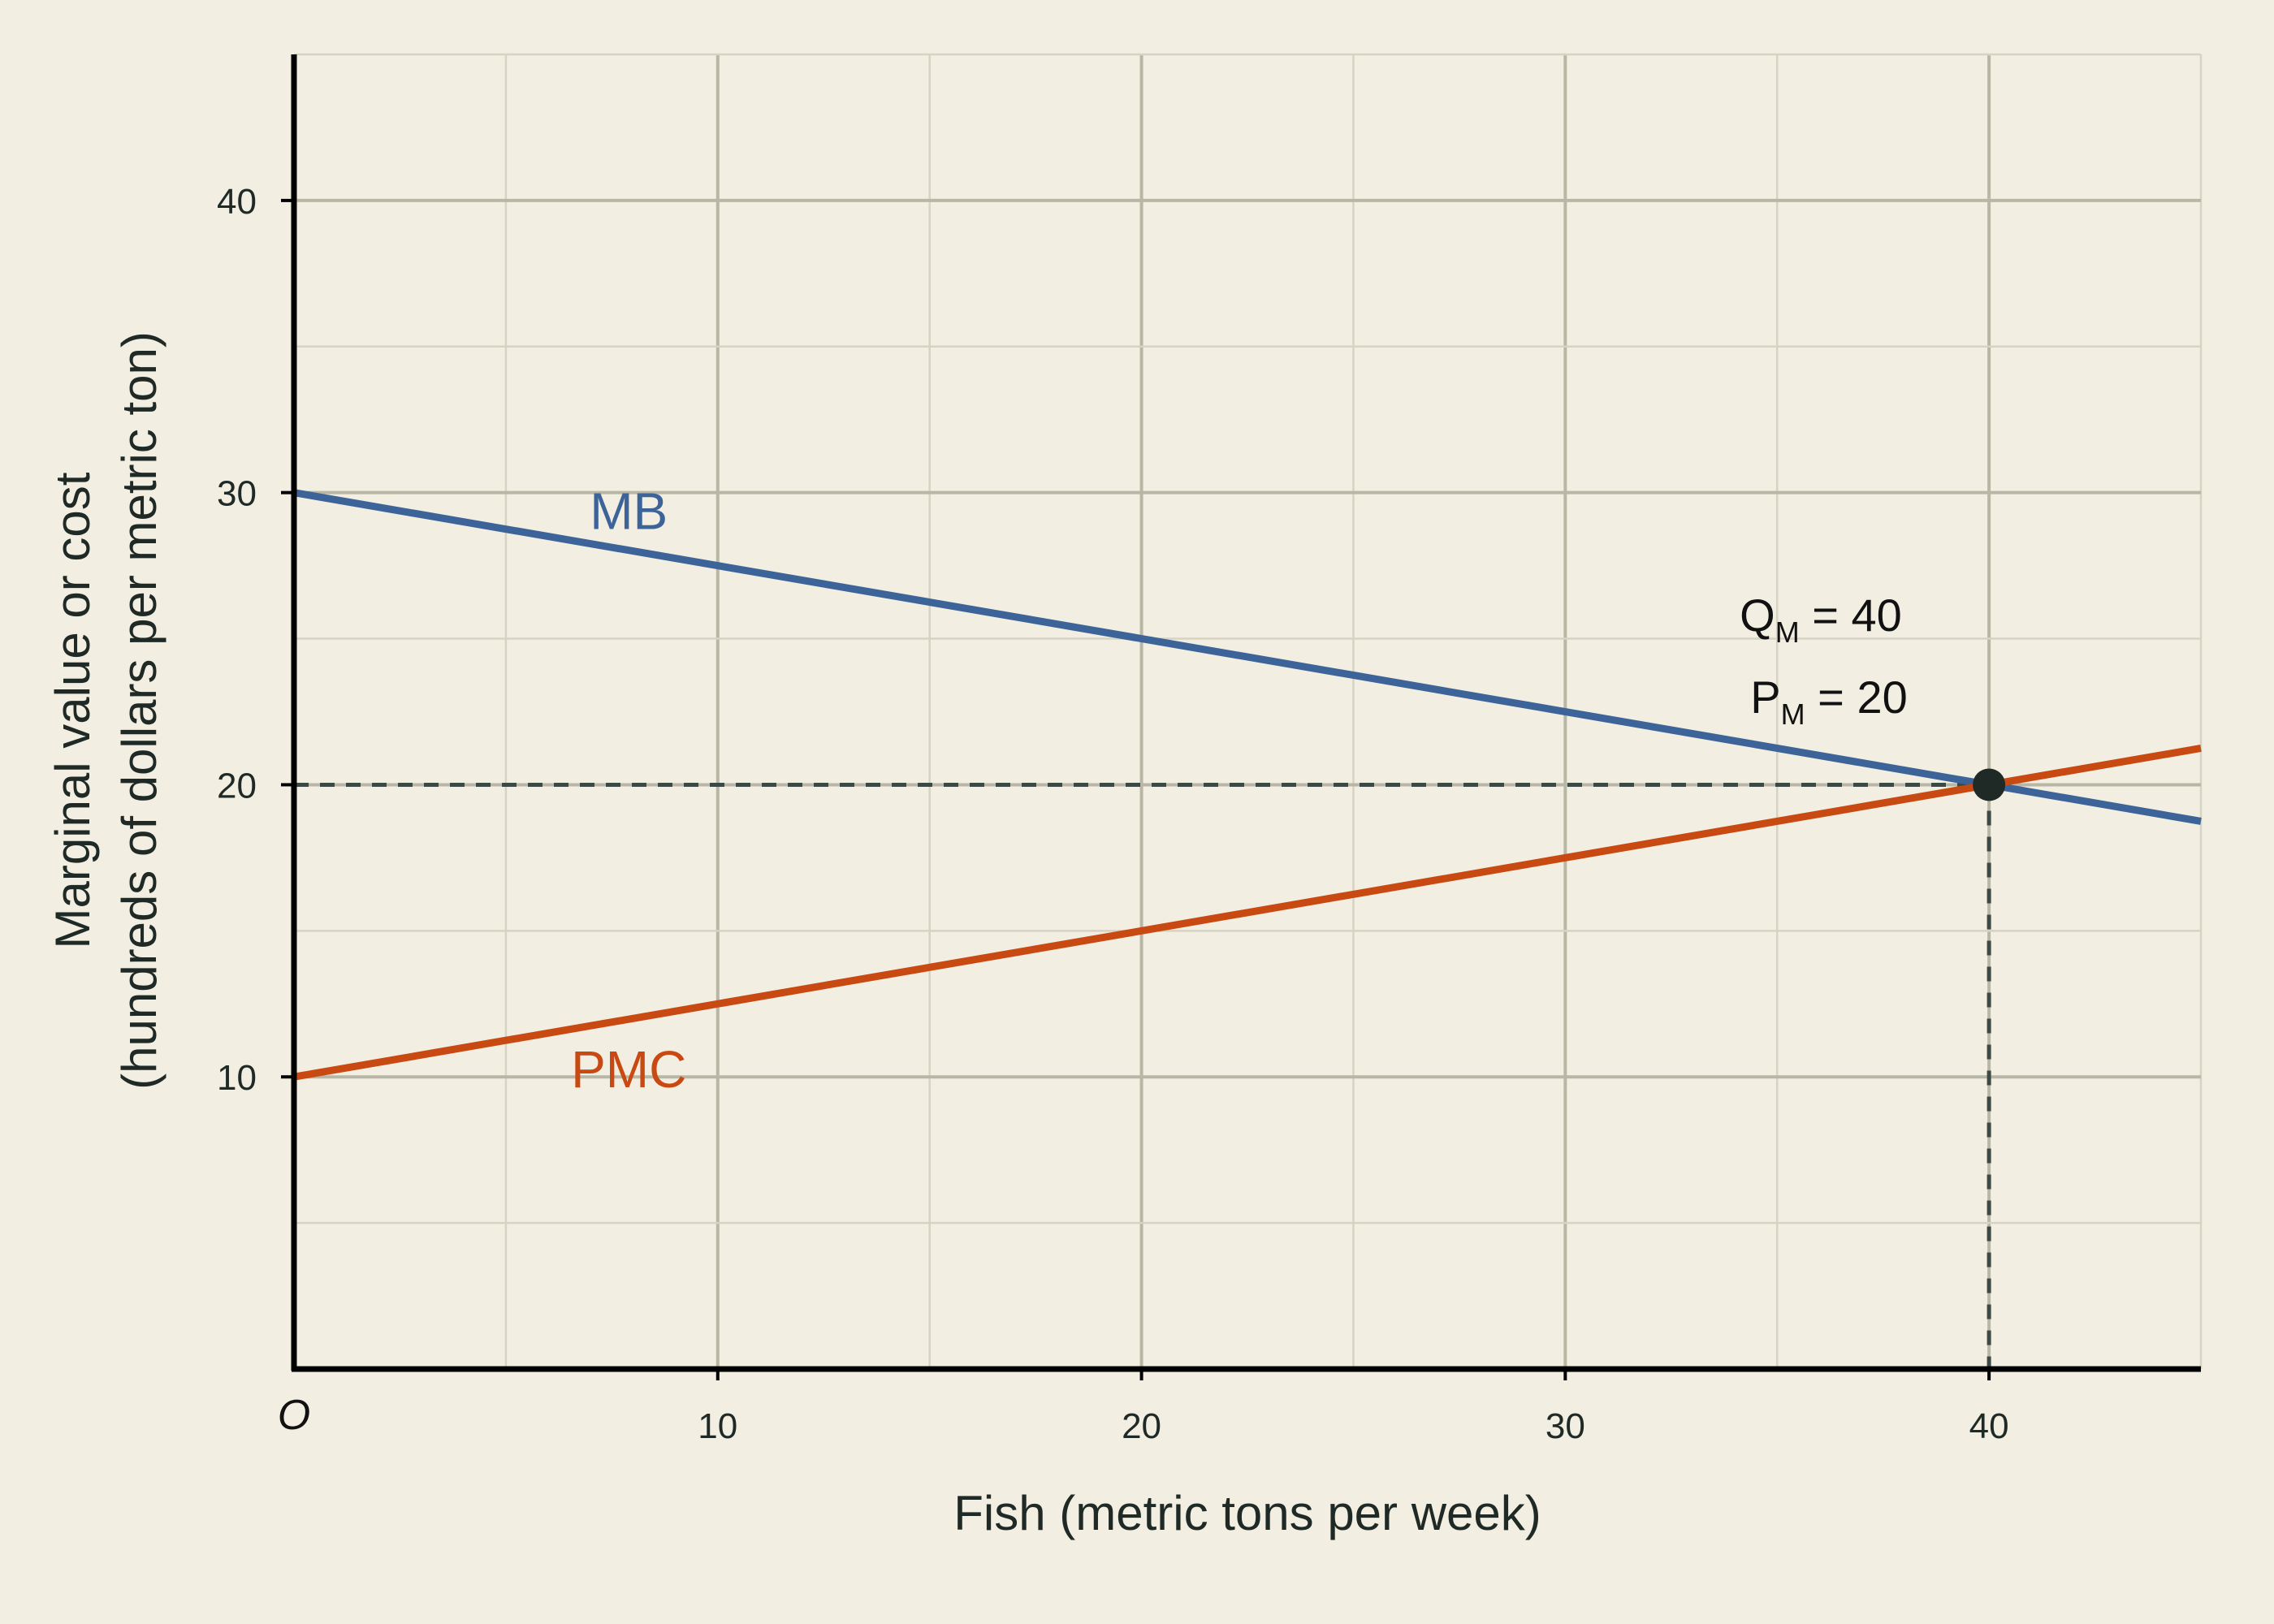 The image size is (2274, 1624). Describe the element at coordinates (1142, 1426) in the screenshot. I see `x-tick-label: 20` at that location.